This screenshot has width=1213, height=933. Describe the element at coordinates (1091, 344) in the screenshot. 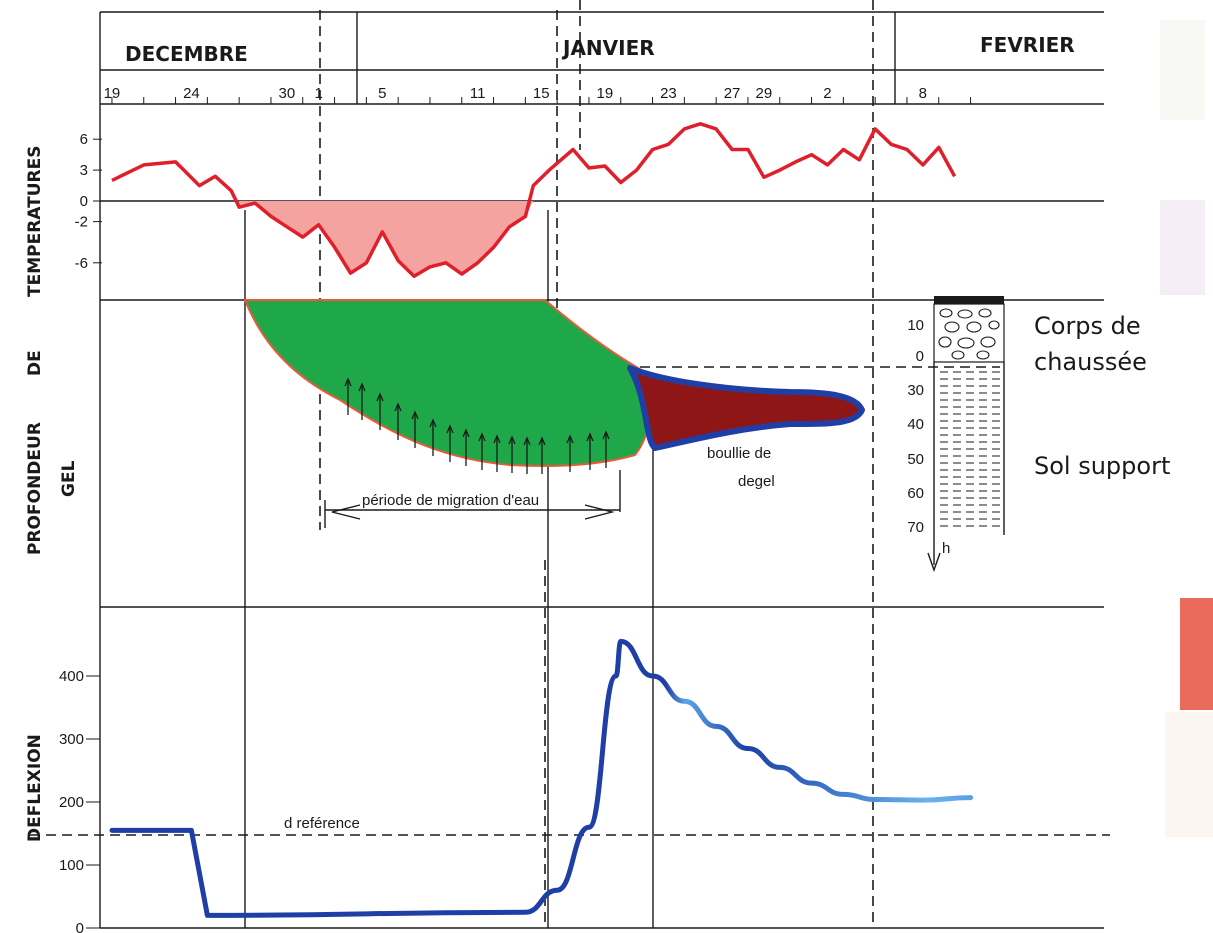

I see `pavement-layer-label: Corps de chaussée` at that location.